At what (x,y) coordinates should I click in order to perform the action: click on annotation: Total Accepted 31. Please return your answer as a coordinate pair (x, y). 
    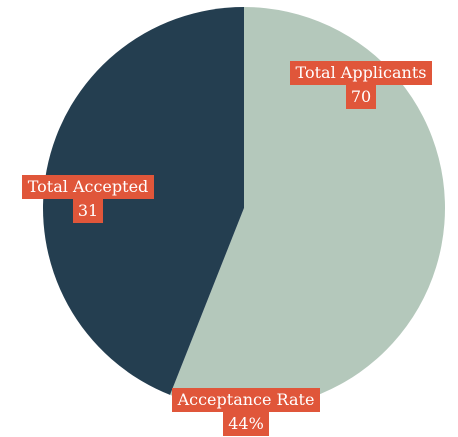
    Looking at the image, I should click on (88, 199).